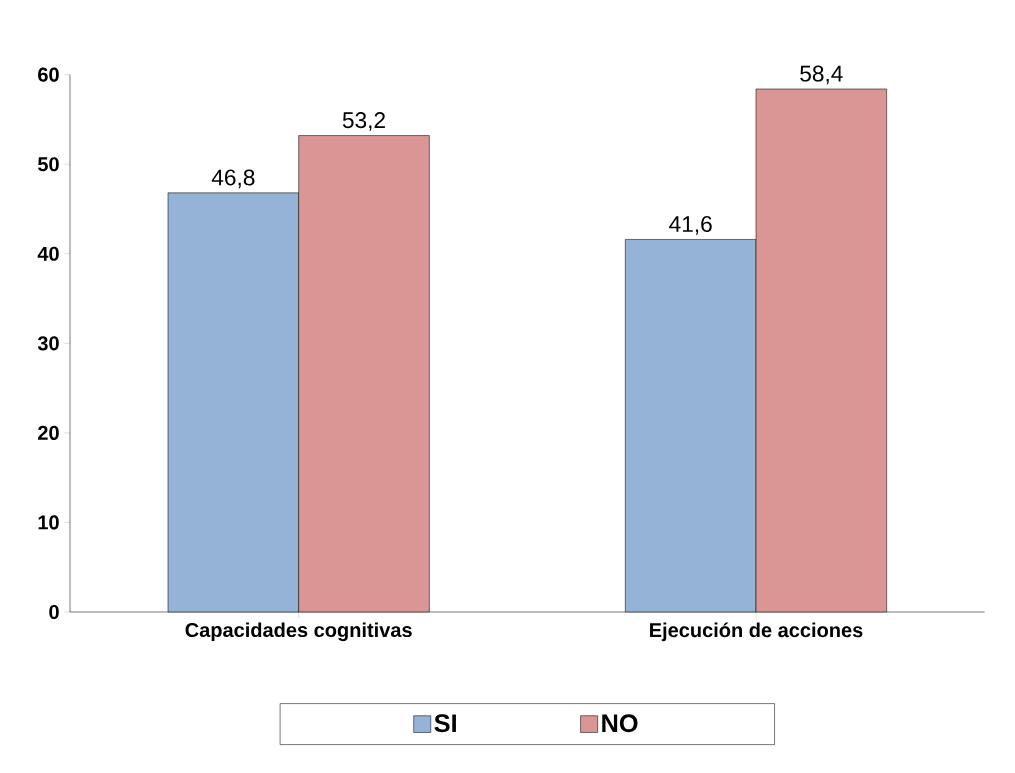 This screenshot has height=773, width=1015. I want to click on data-label: 53,2, so click(363, 121).